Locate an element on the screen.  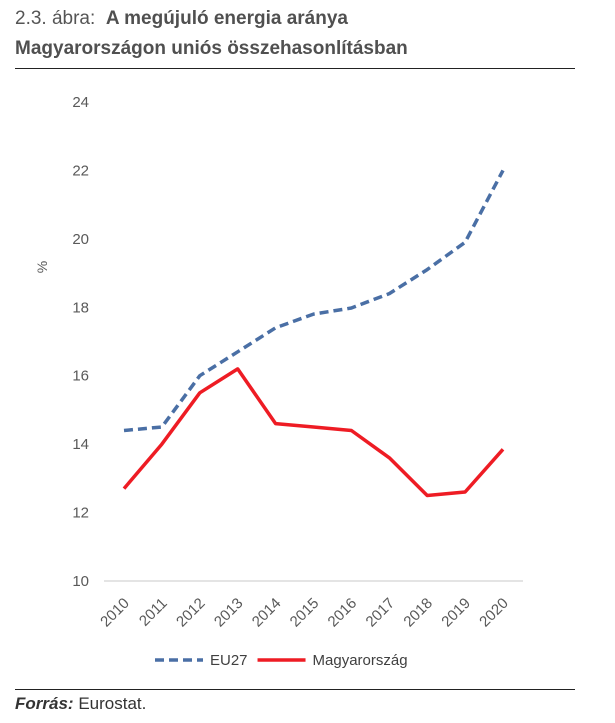
source-divider is located at coordinates (295, 689).